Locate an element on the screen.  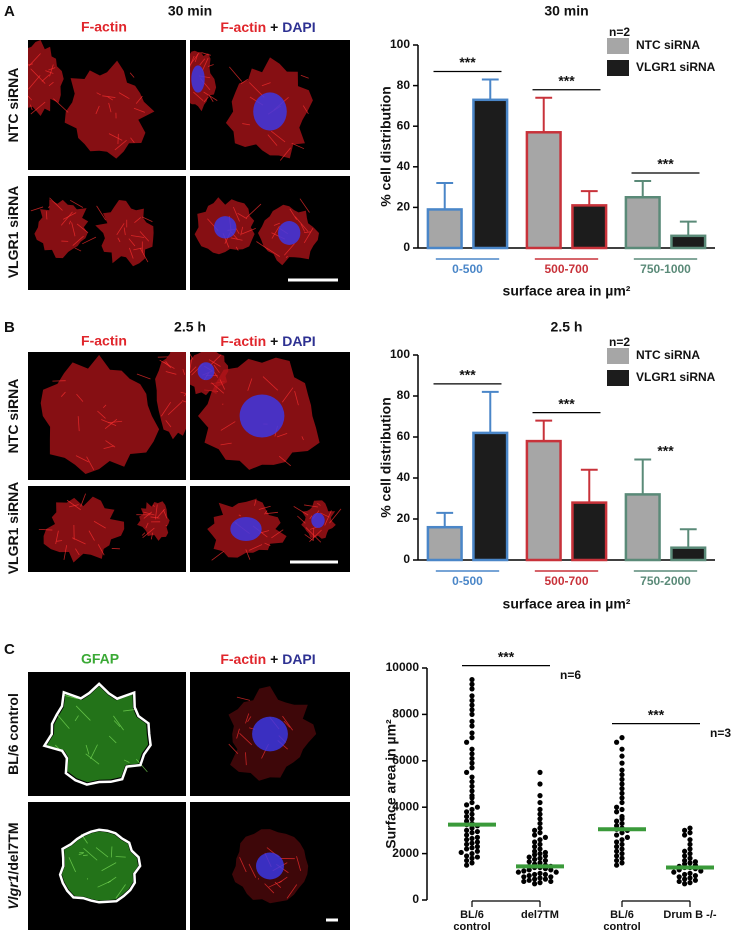
cell is located at coordinates (100, 866).